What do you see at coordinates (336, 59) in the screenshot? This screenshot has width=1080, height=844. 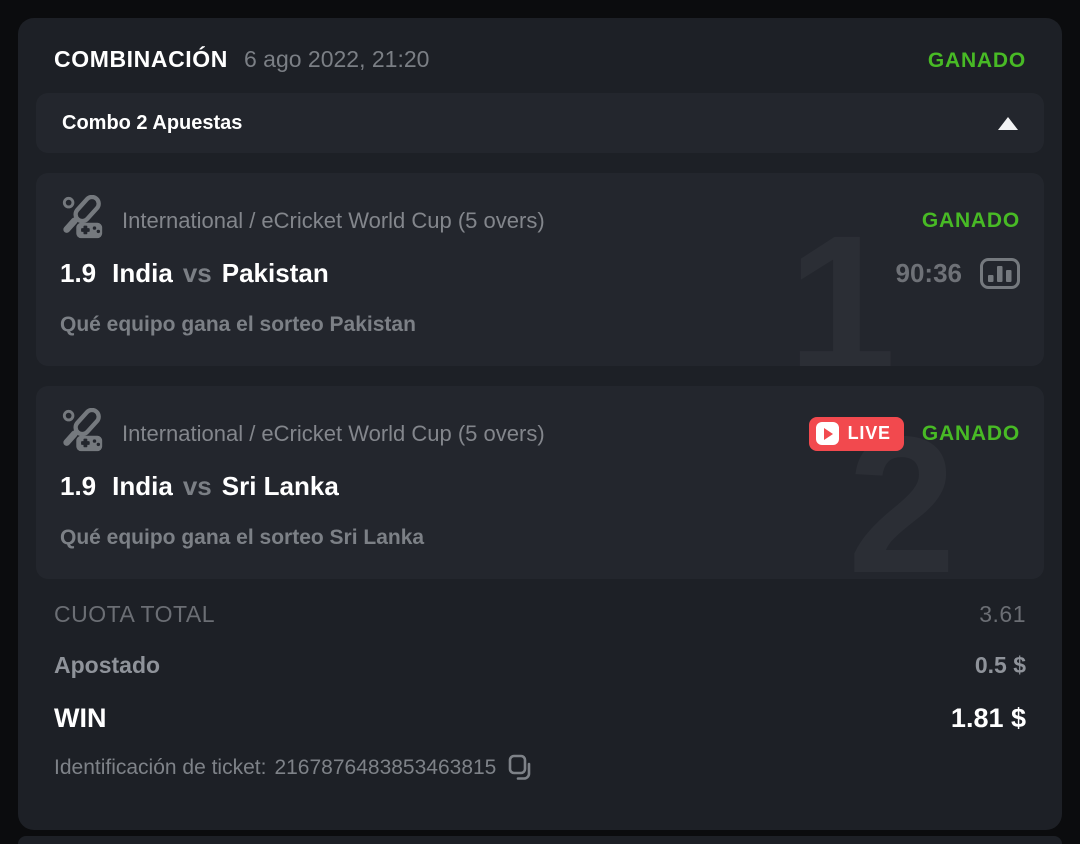 I see `bet-datetime: 6 ago 2022, 21:20` at bounding box center [336, 59].